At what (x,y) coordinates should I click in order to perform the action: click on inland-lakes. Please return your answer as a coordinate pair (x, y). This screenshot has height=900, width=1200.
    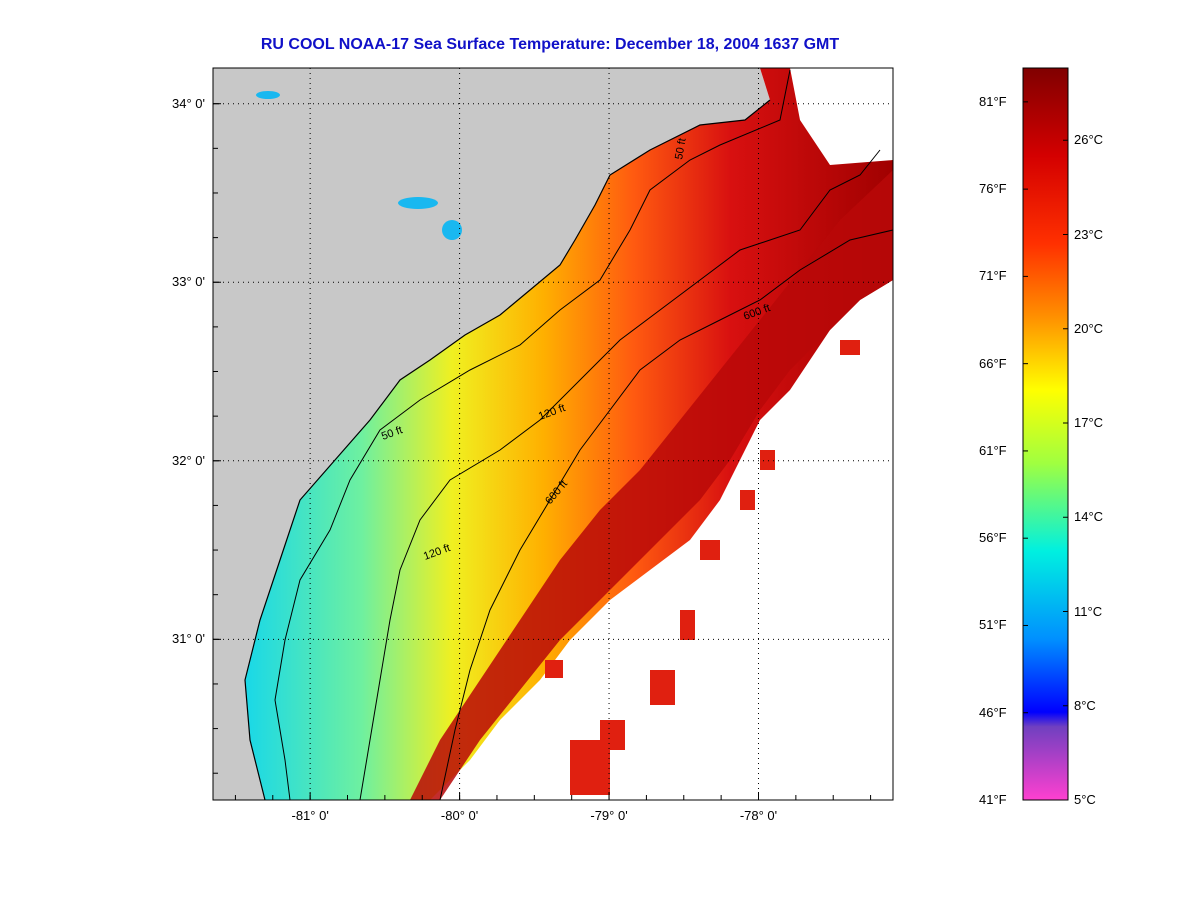
    Looking at the image, I should click on (359, 165).